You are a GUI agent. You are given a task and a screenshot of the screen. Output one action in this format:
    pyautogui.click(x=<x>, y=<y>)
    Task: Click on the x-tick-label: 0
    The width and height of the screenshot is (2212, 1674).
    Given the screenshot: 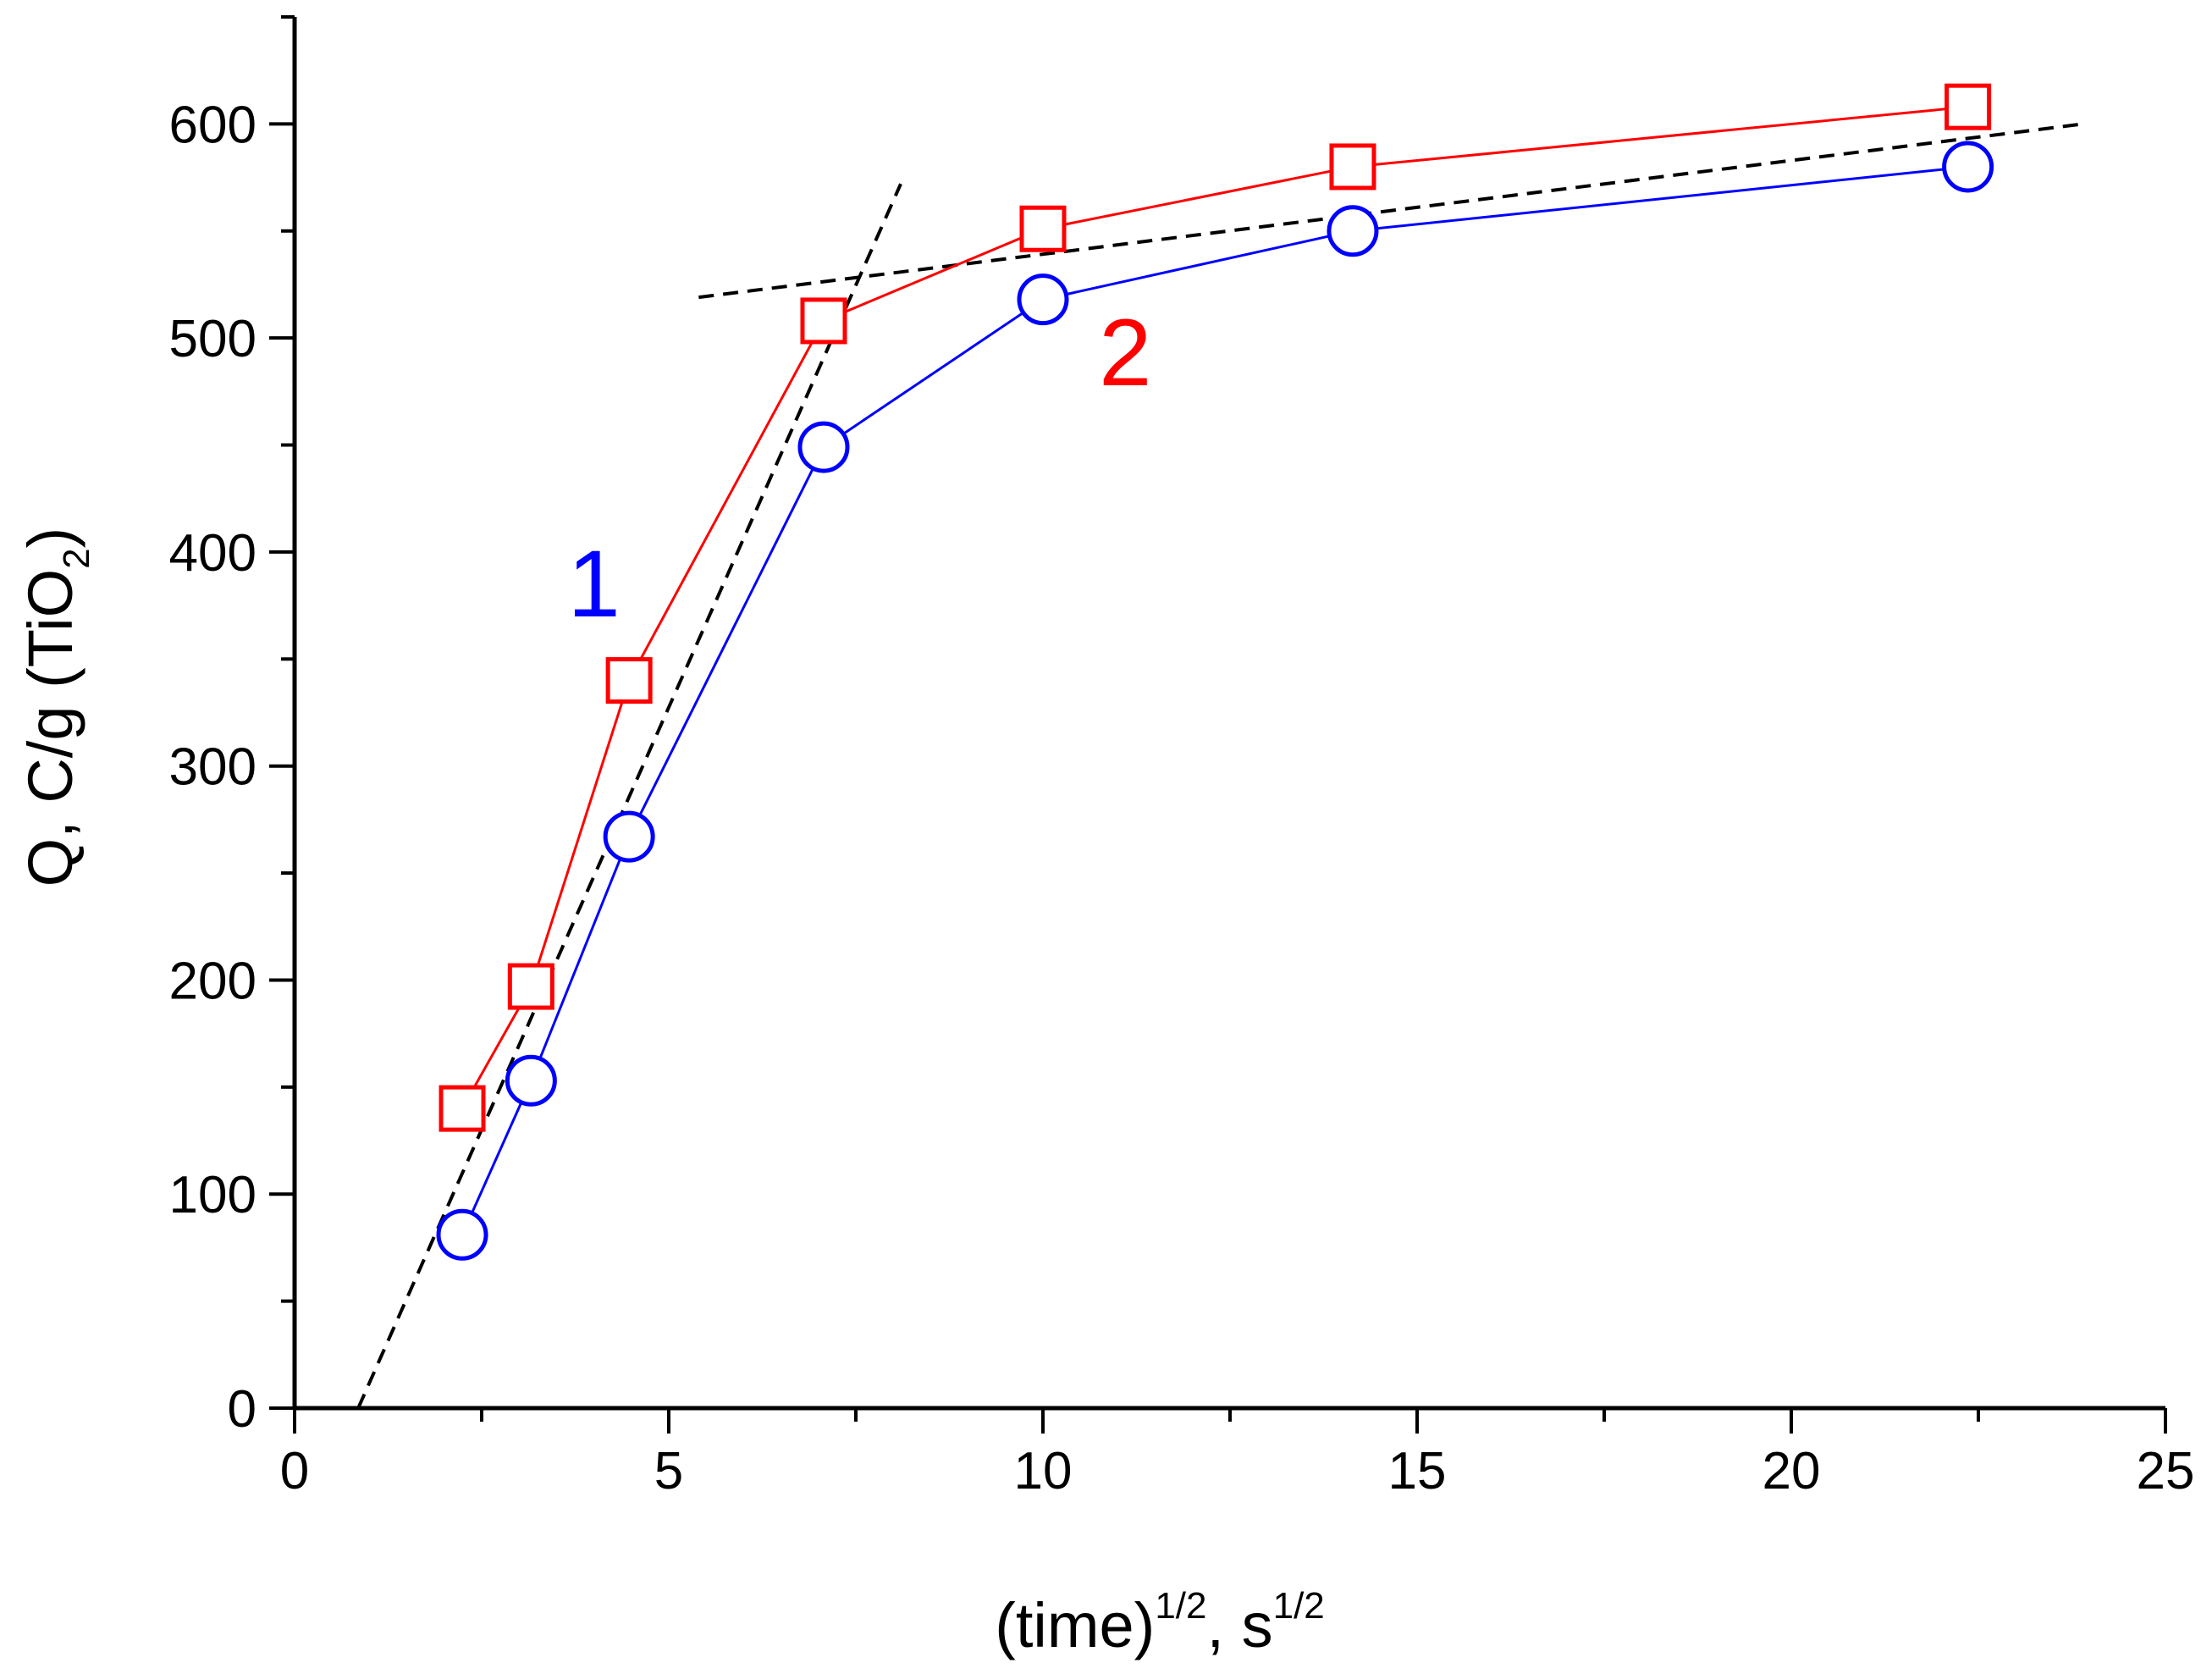 What is the action you would take?
    pyautogui.click(x=294, y=1471)
    